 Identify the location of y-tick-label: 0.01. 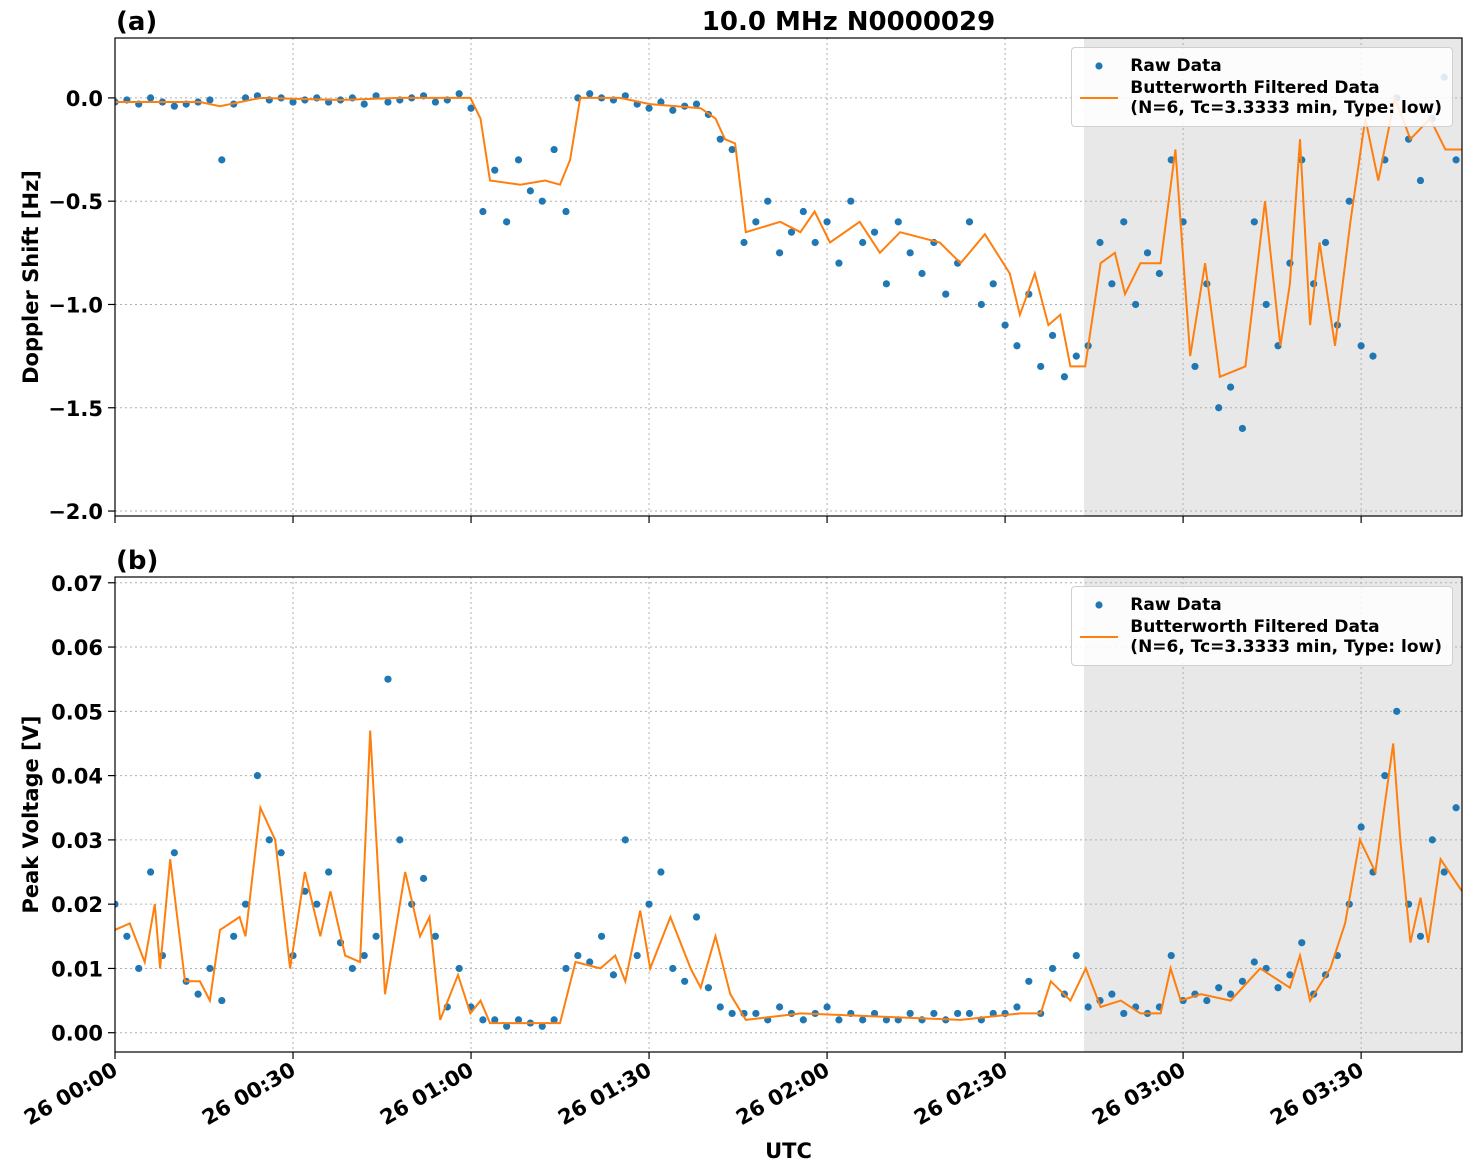
(77, 969).